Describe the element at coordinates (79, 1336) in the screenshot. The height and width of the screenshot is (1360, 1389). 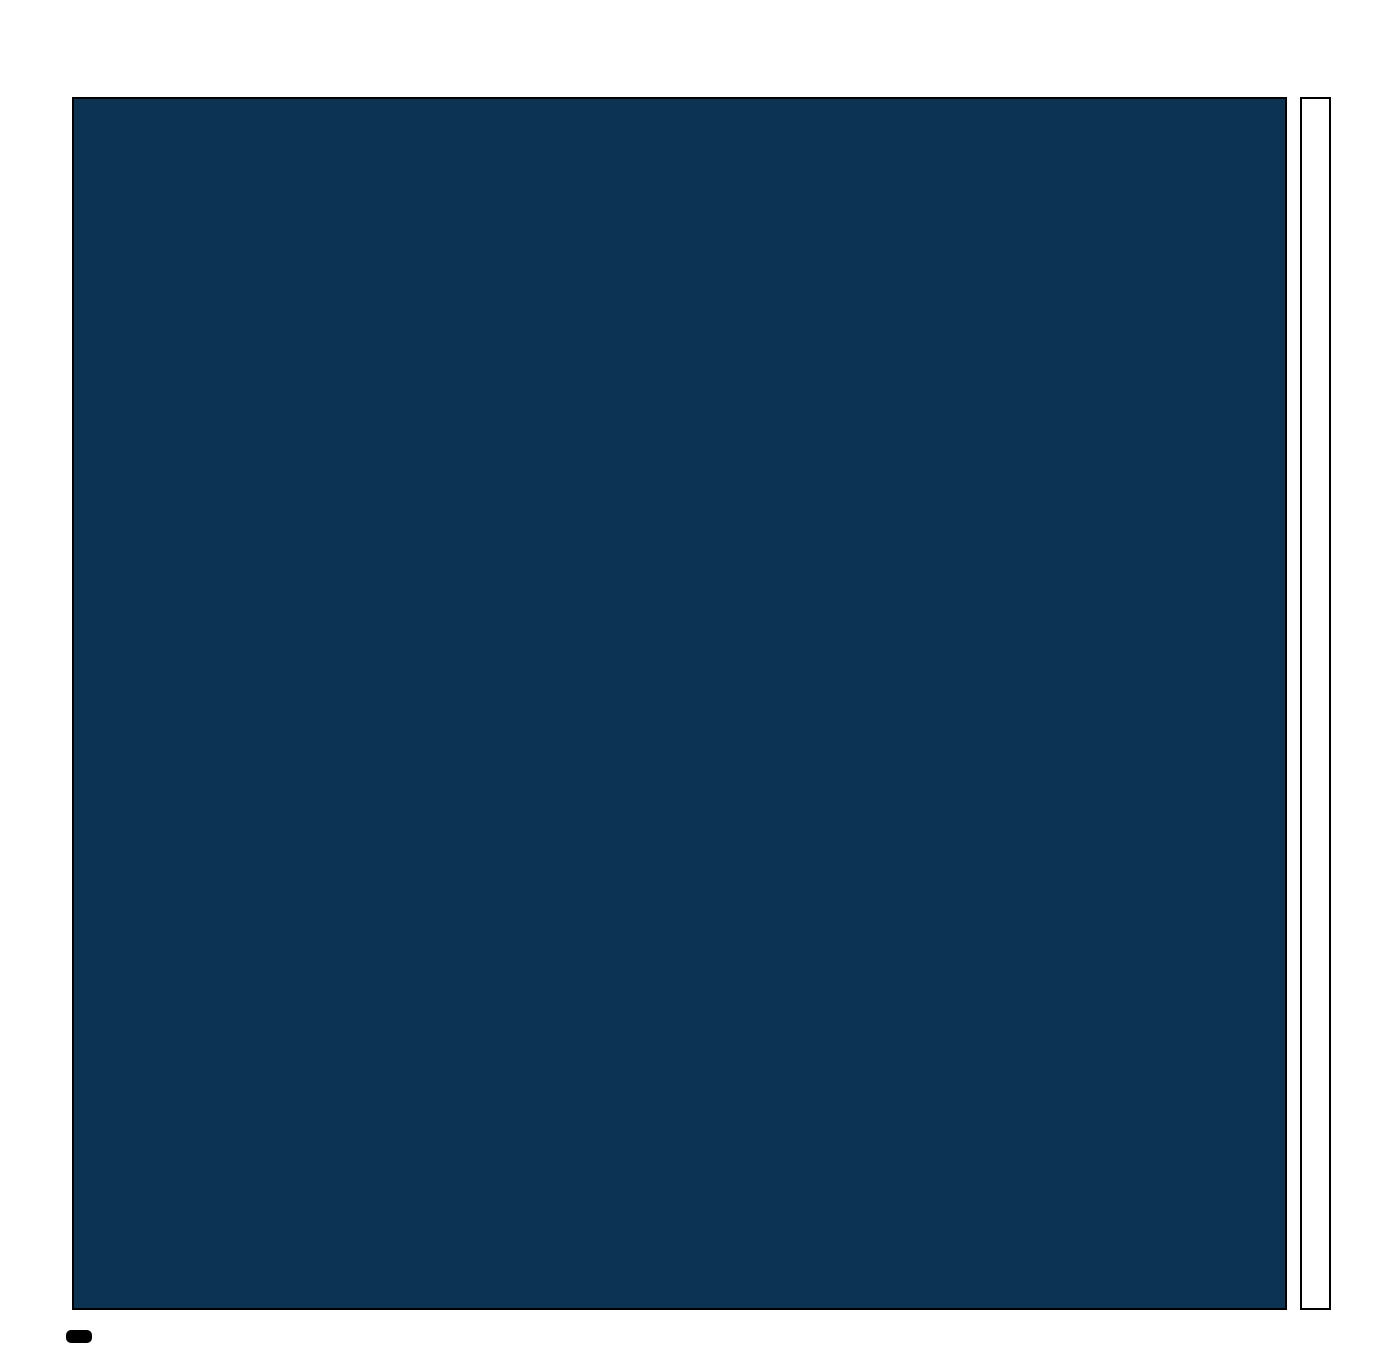
I see `copyright-watermark` at that location.